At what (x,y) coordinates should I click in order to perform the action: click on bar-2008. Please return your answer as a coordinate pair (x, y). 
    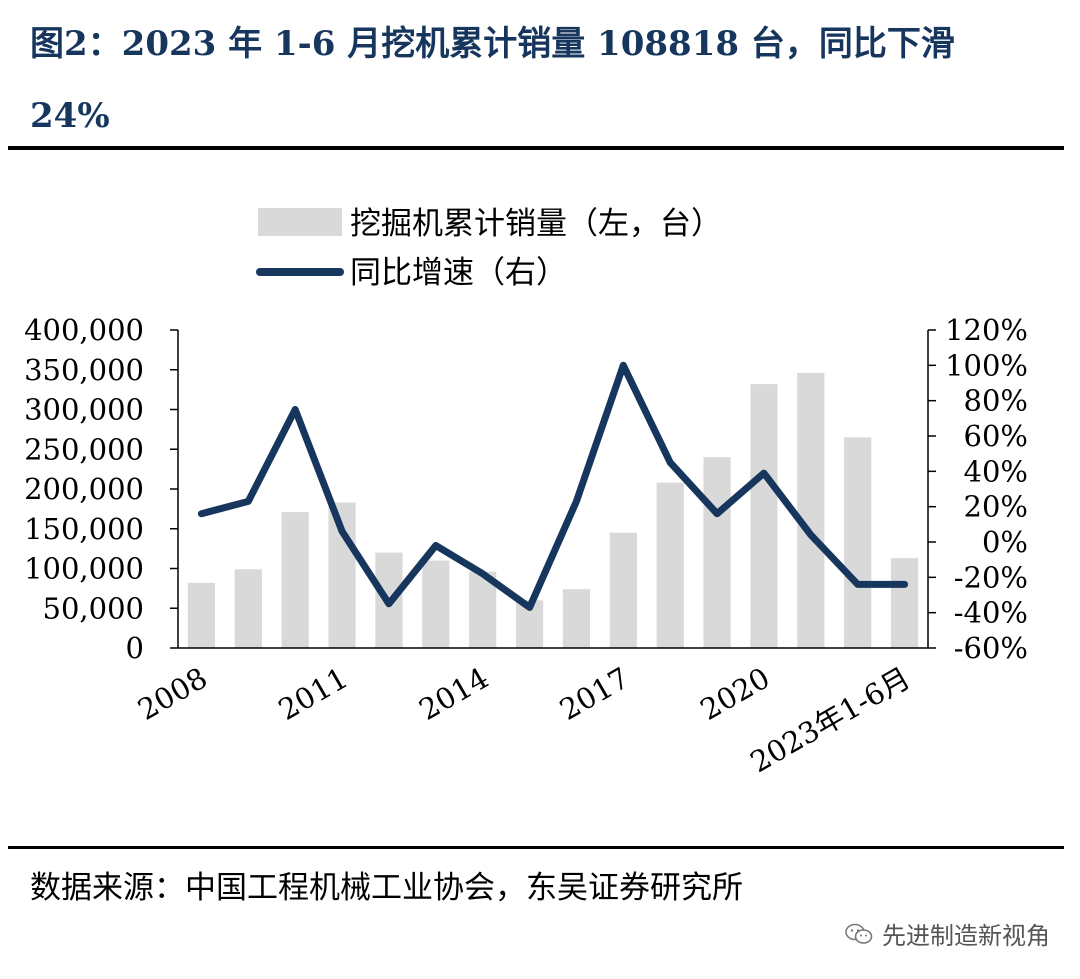
    Looking at the image, I should click on (201, 615).